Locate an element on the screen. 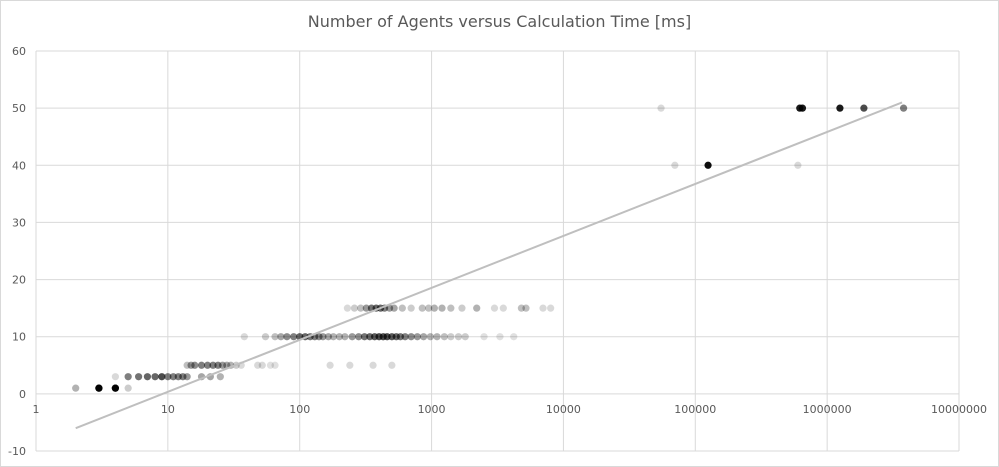 This screenshot has height=467, width=999. y-tick-label: -10 is located at coordinates (17, 451).